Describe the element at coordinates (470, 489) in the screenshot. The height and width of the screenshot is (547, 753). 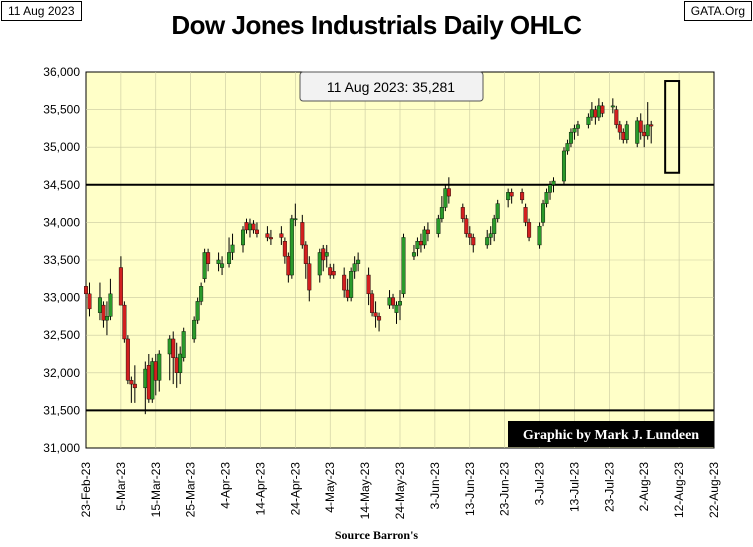
I see `x-tick-label: 13-Jun-23` at that location.